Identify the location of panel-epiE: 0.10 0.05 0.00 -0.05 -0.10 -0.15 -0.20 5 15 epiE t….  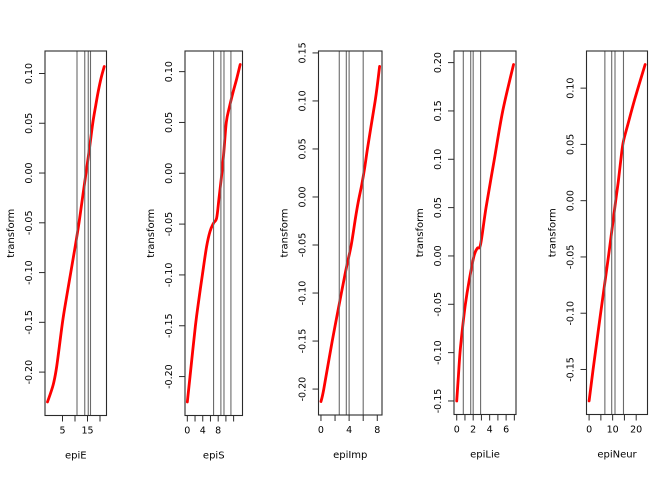
(57, 256).